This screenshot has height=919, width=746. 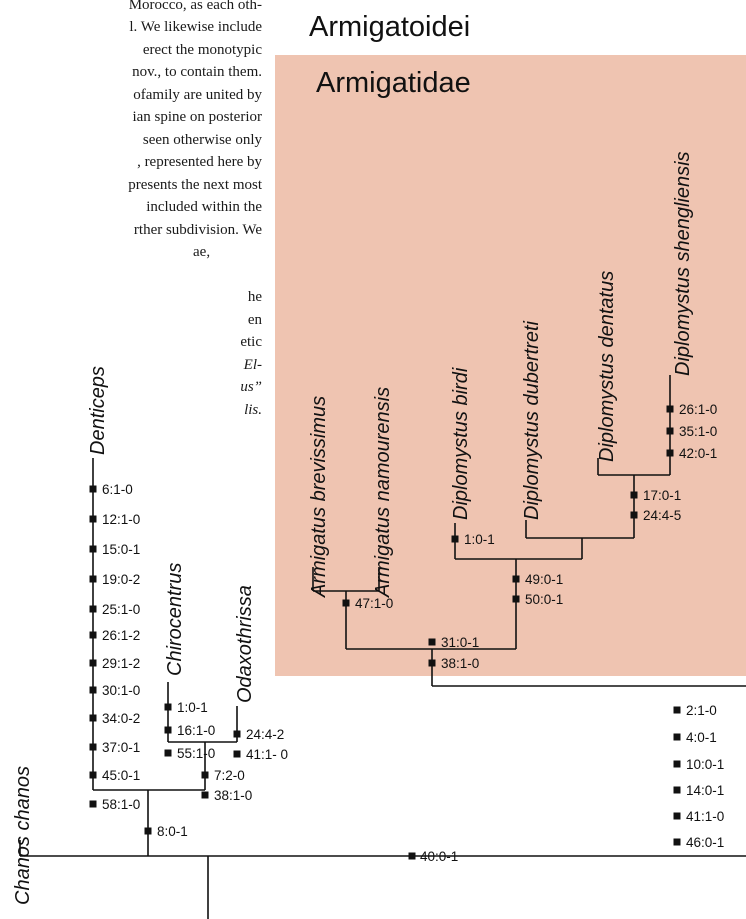 What do you see at coordinates (698, 453) in the screenshot?
I see `change-label: 42:0-1` at bounding box center [698, 453].